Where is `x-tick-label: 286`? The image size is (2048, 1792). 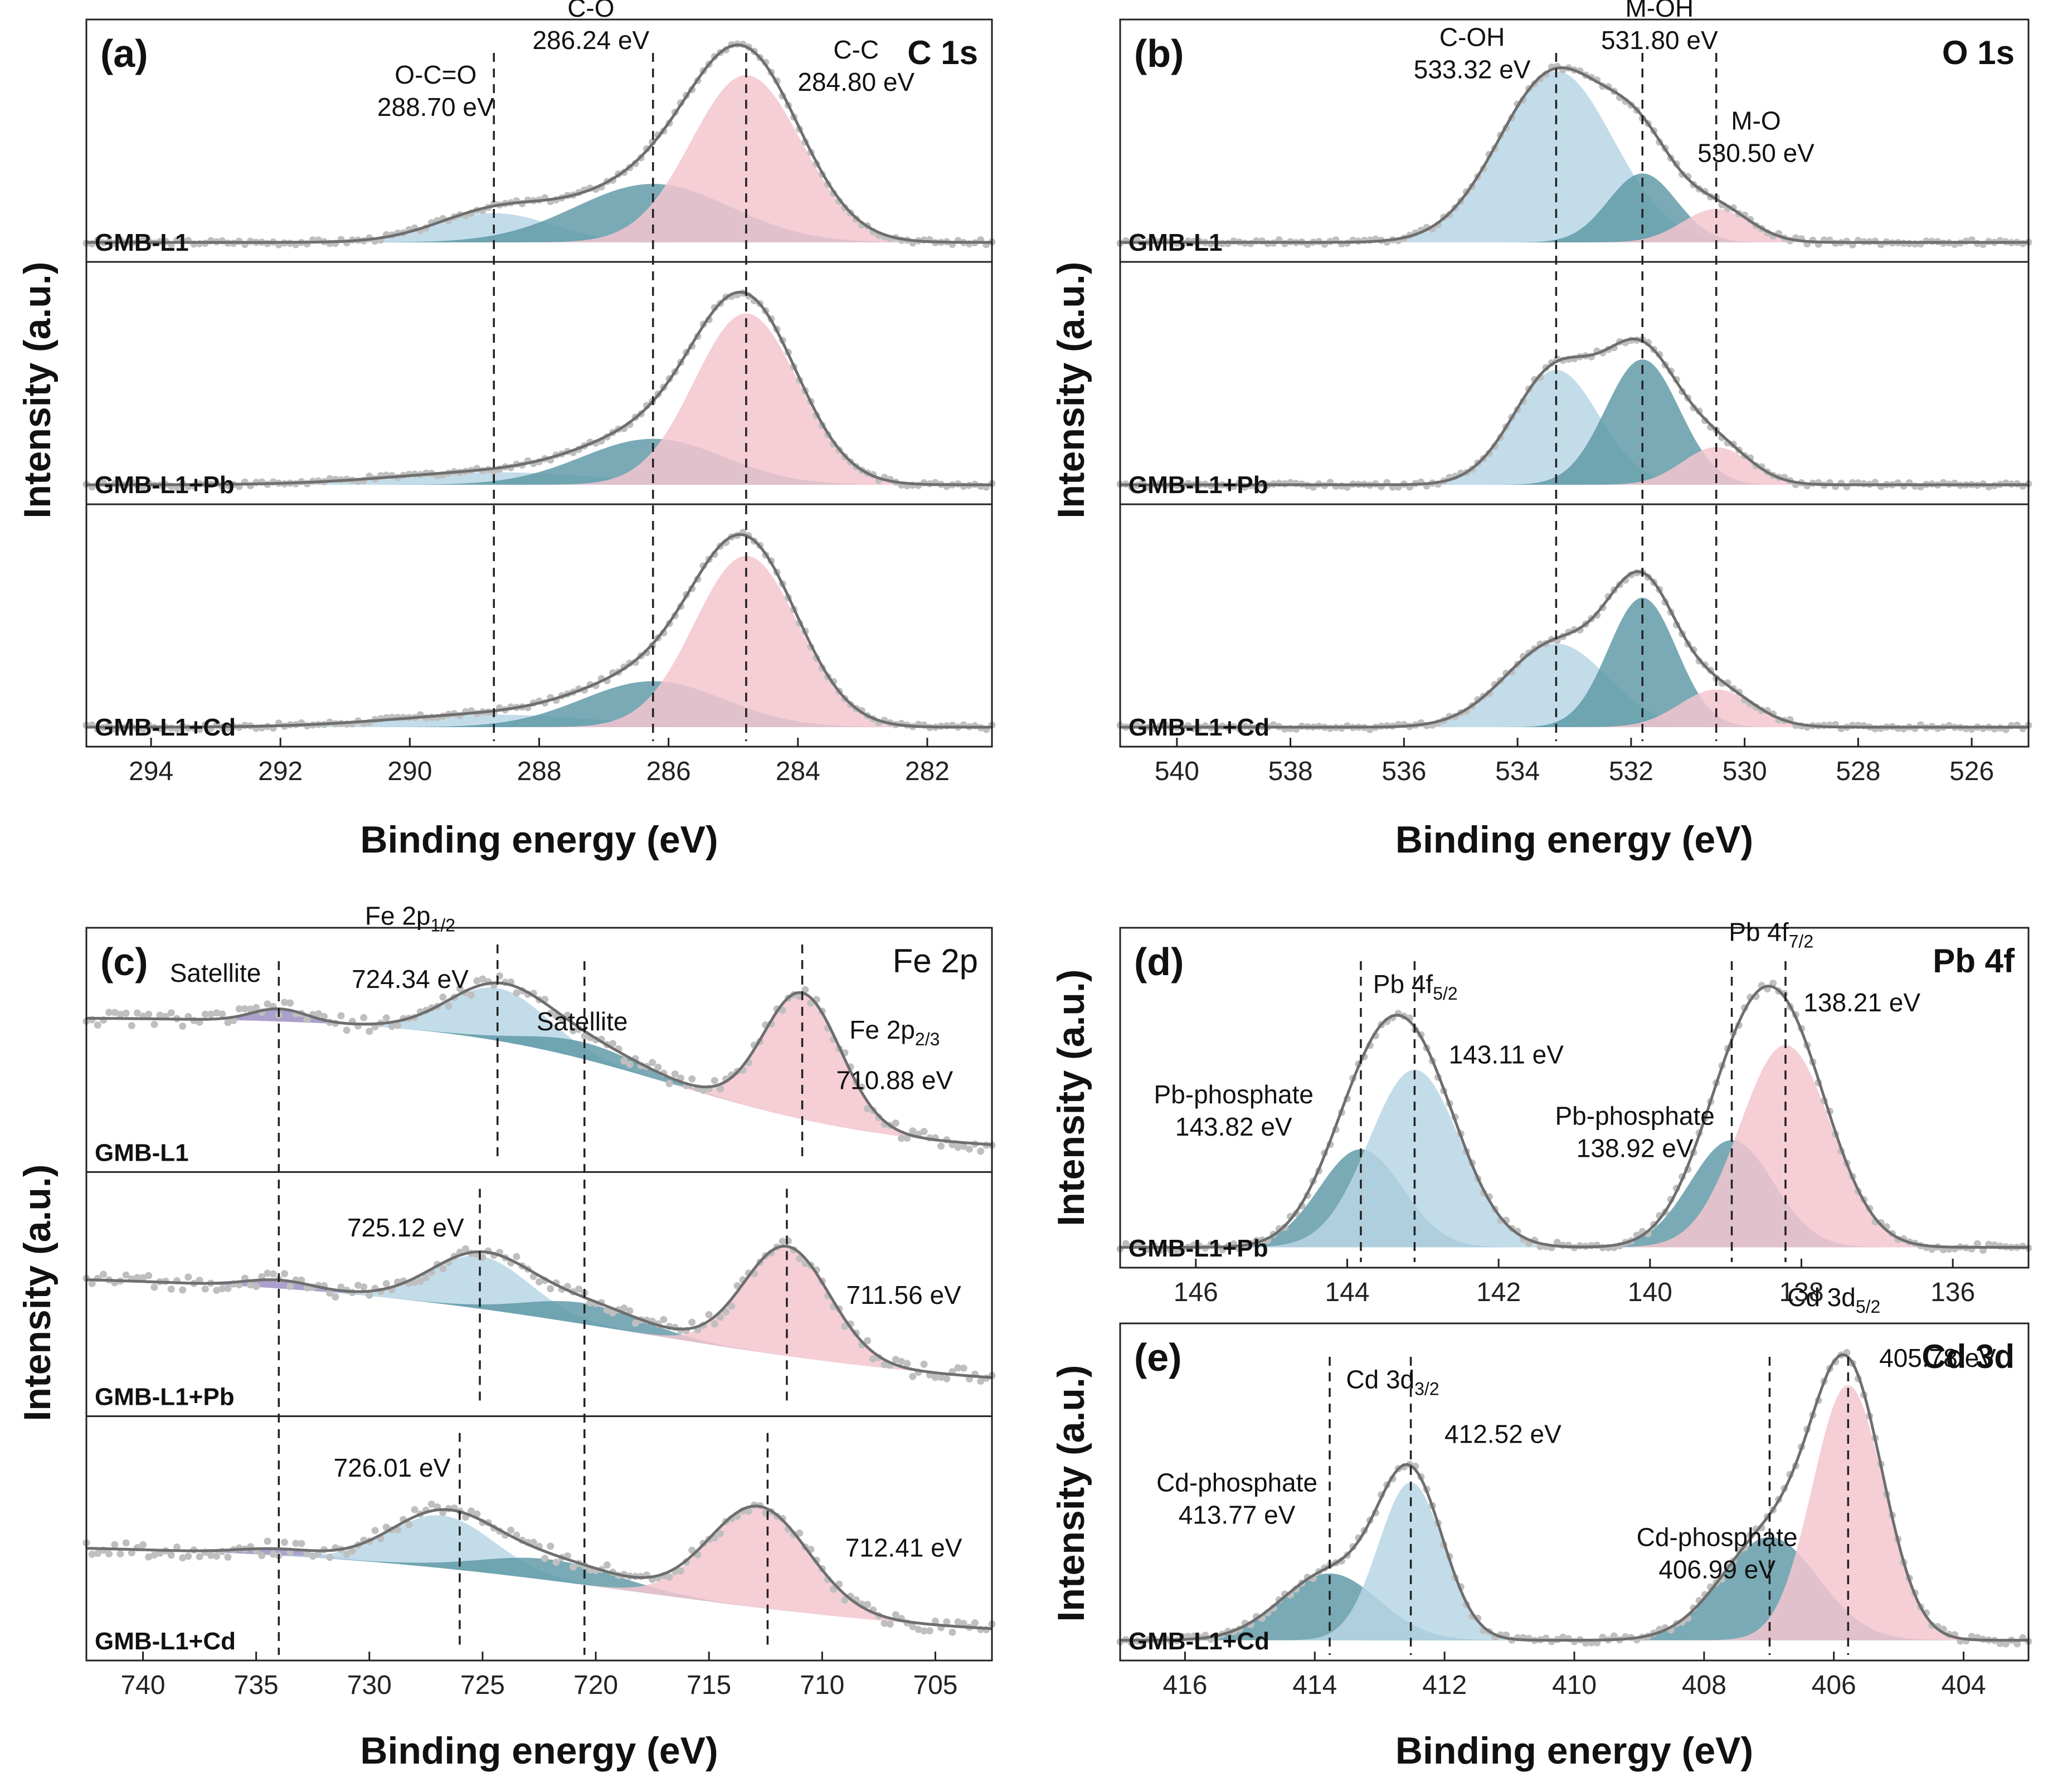 x-tick-label: 286 is located at coordinates (668, 772).